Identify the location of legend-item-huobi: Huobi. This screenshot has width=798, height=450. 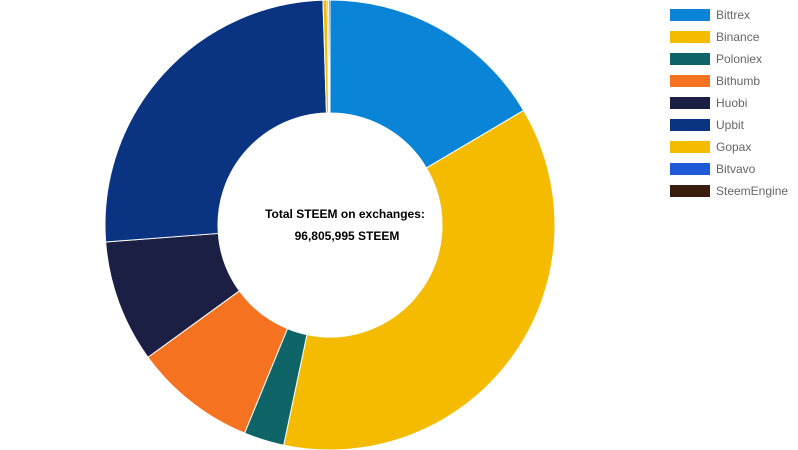
(729, 103).